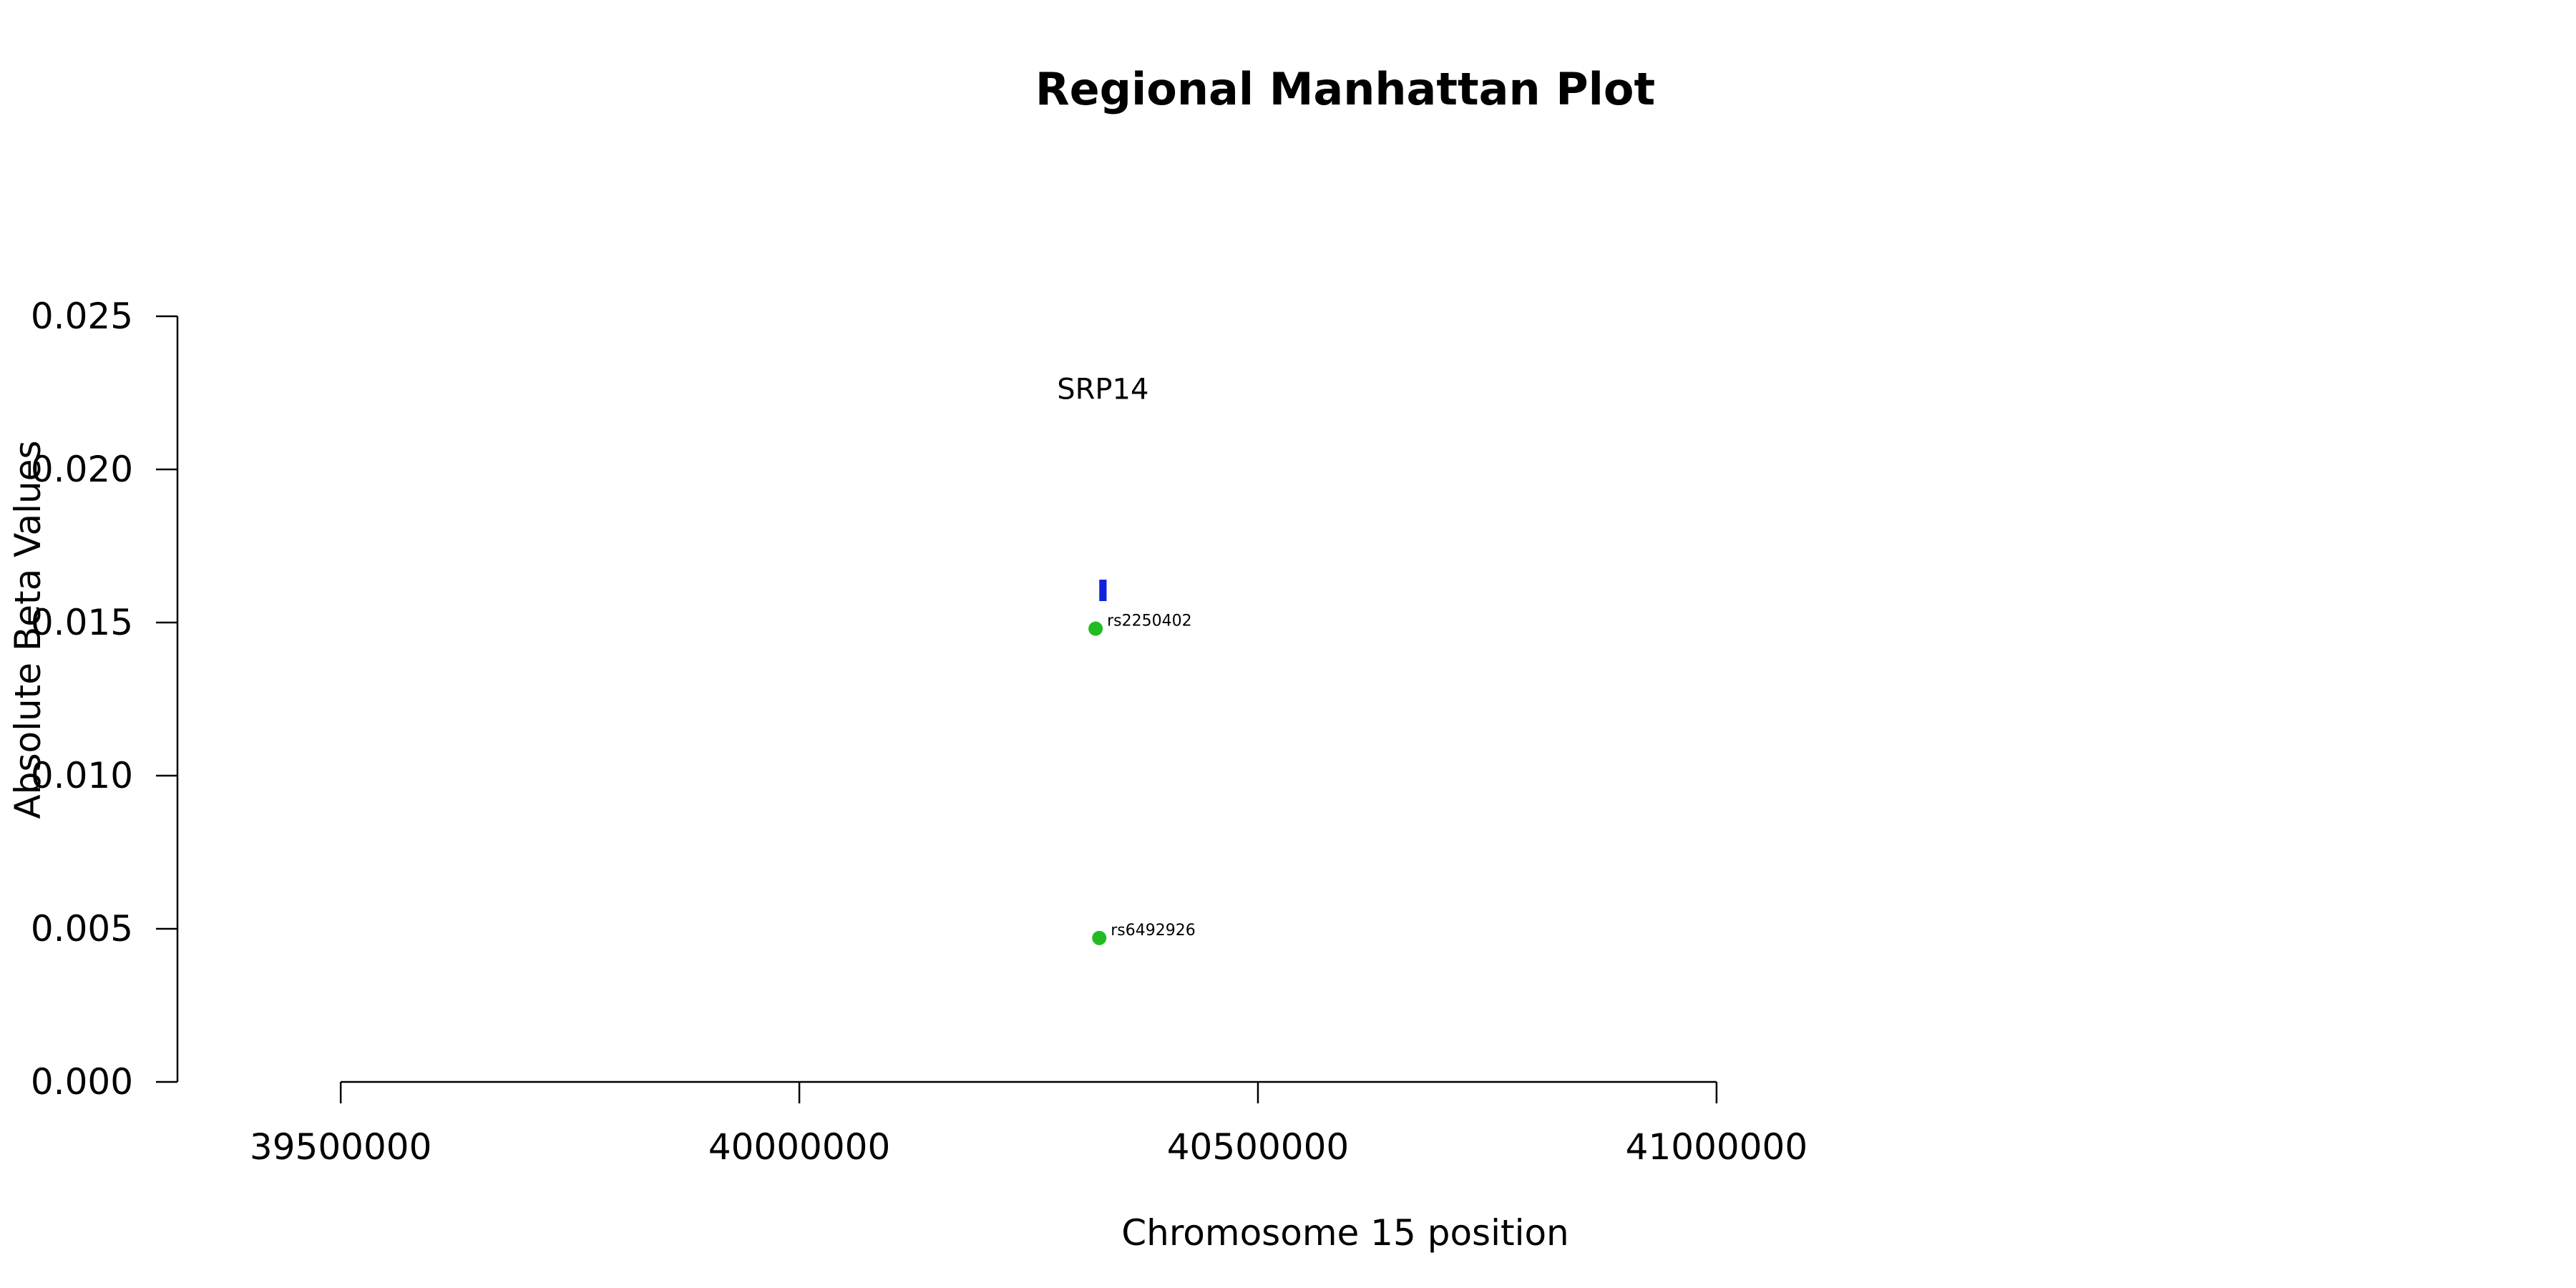  What do you see at coordinates (1258, 1147) in the screenshot?
I see `x-tick-label: 40500000` at bounding box center [1258, 1147].